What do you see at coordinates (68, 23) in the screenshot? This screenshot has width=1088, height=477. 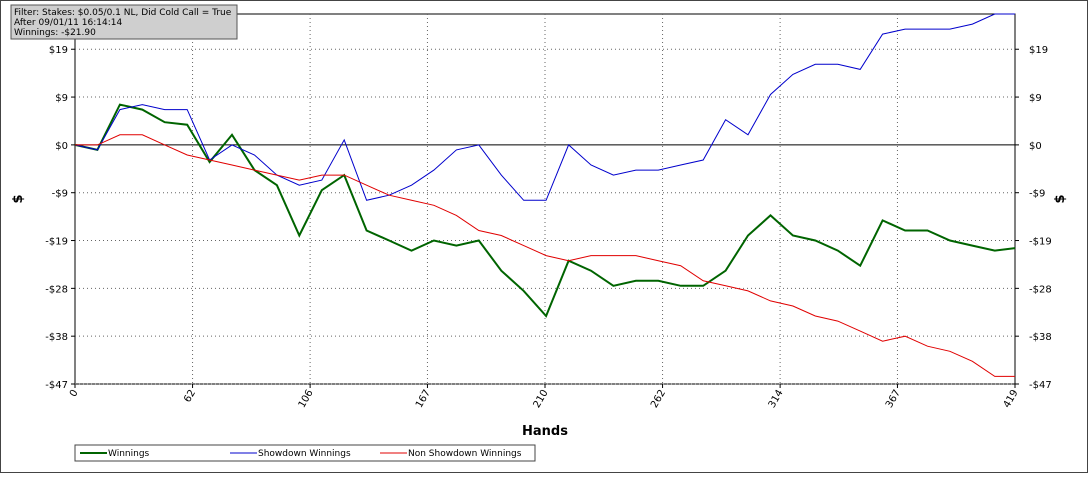 I see `filter-text: After 09/01/11 16:14:14` at bounding box center [68, 23].